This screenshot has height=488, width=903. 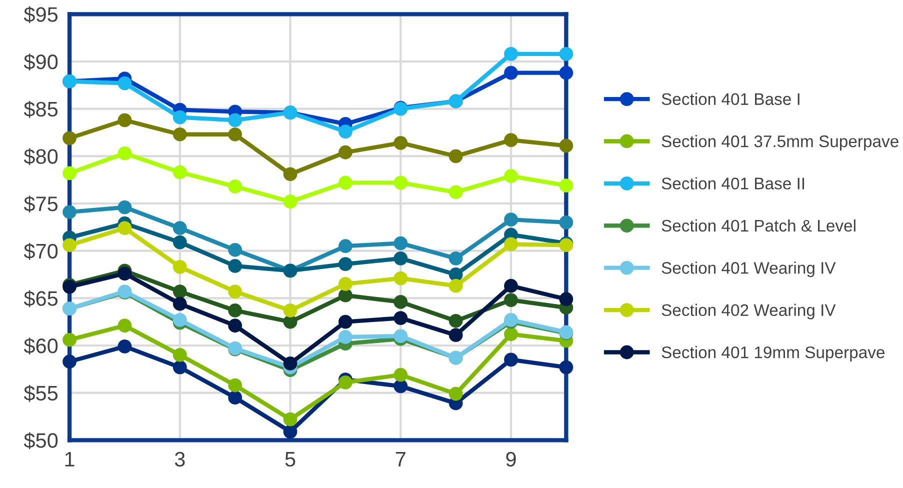 I want to click on legend-label: Section 401 Base II, so click(x=733, y=183).